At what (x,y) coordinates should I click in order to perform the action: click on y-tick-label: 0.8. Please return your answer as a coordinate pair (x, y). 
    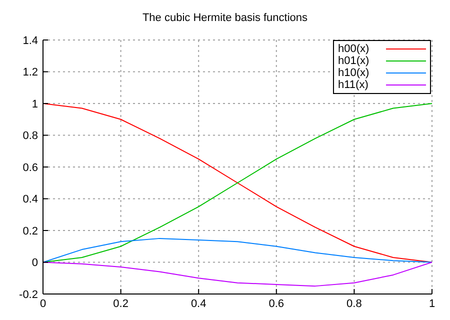
    Looking at the image, I should click on (30, 136).